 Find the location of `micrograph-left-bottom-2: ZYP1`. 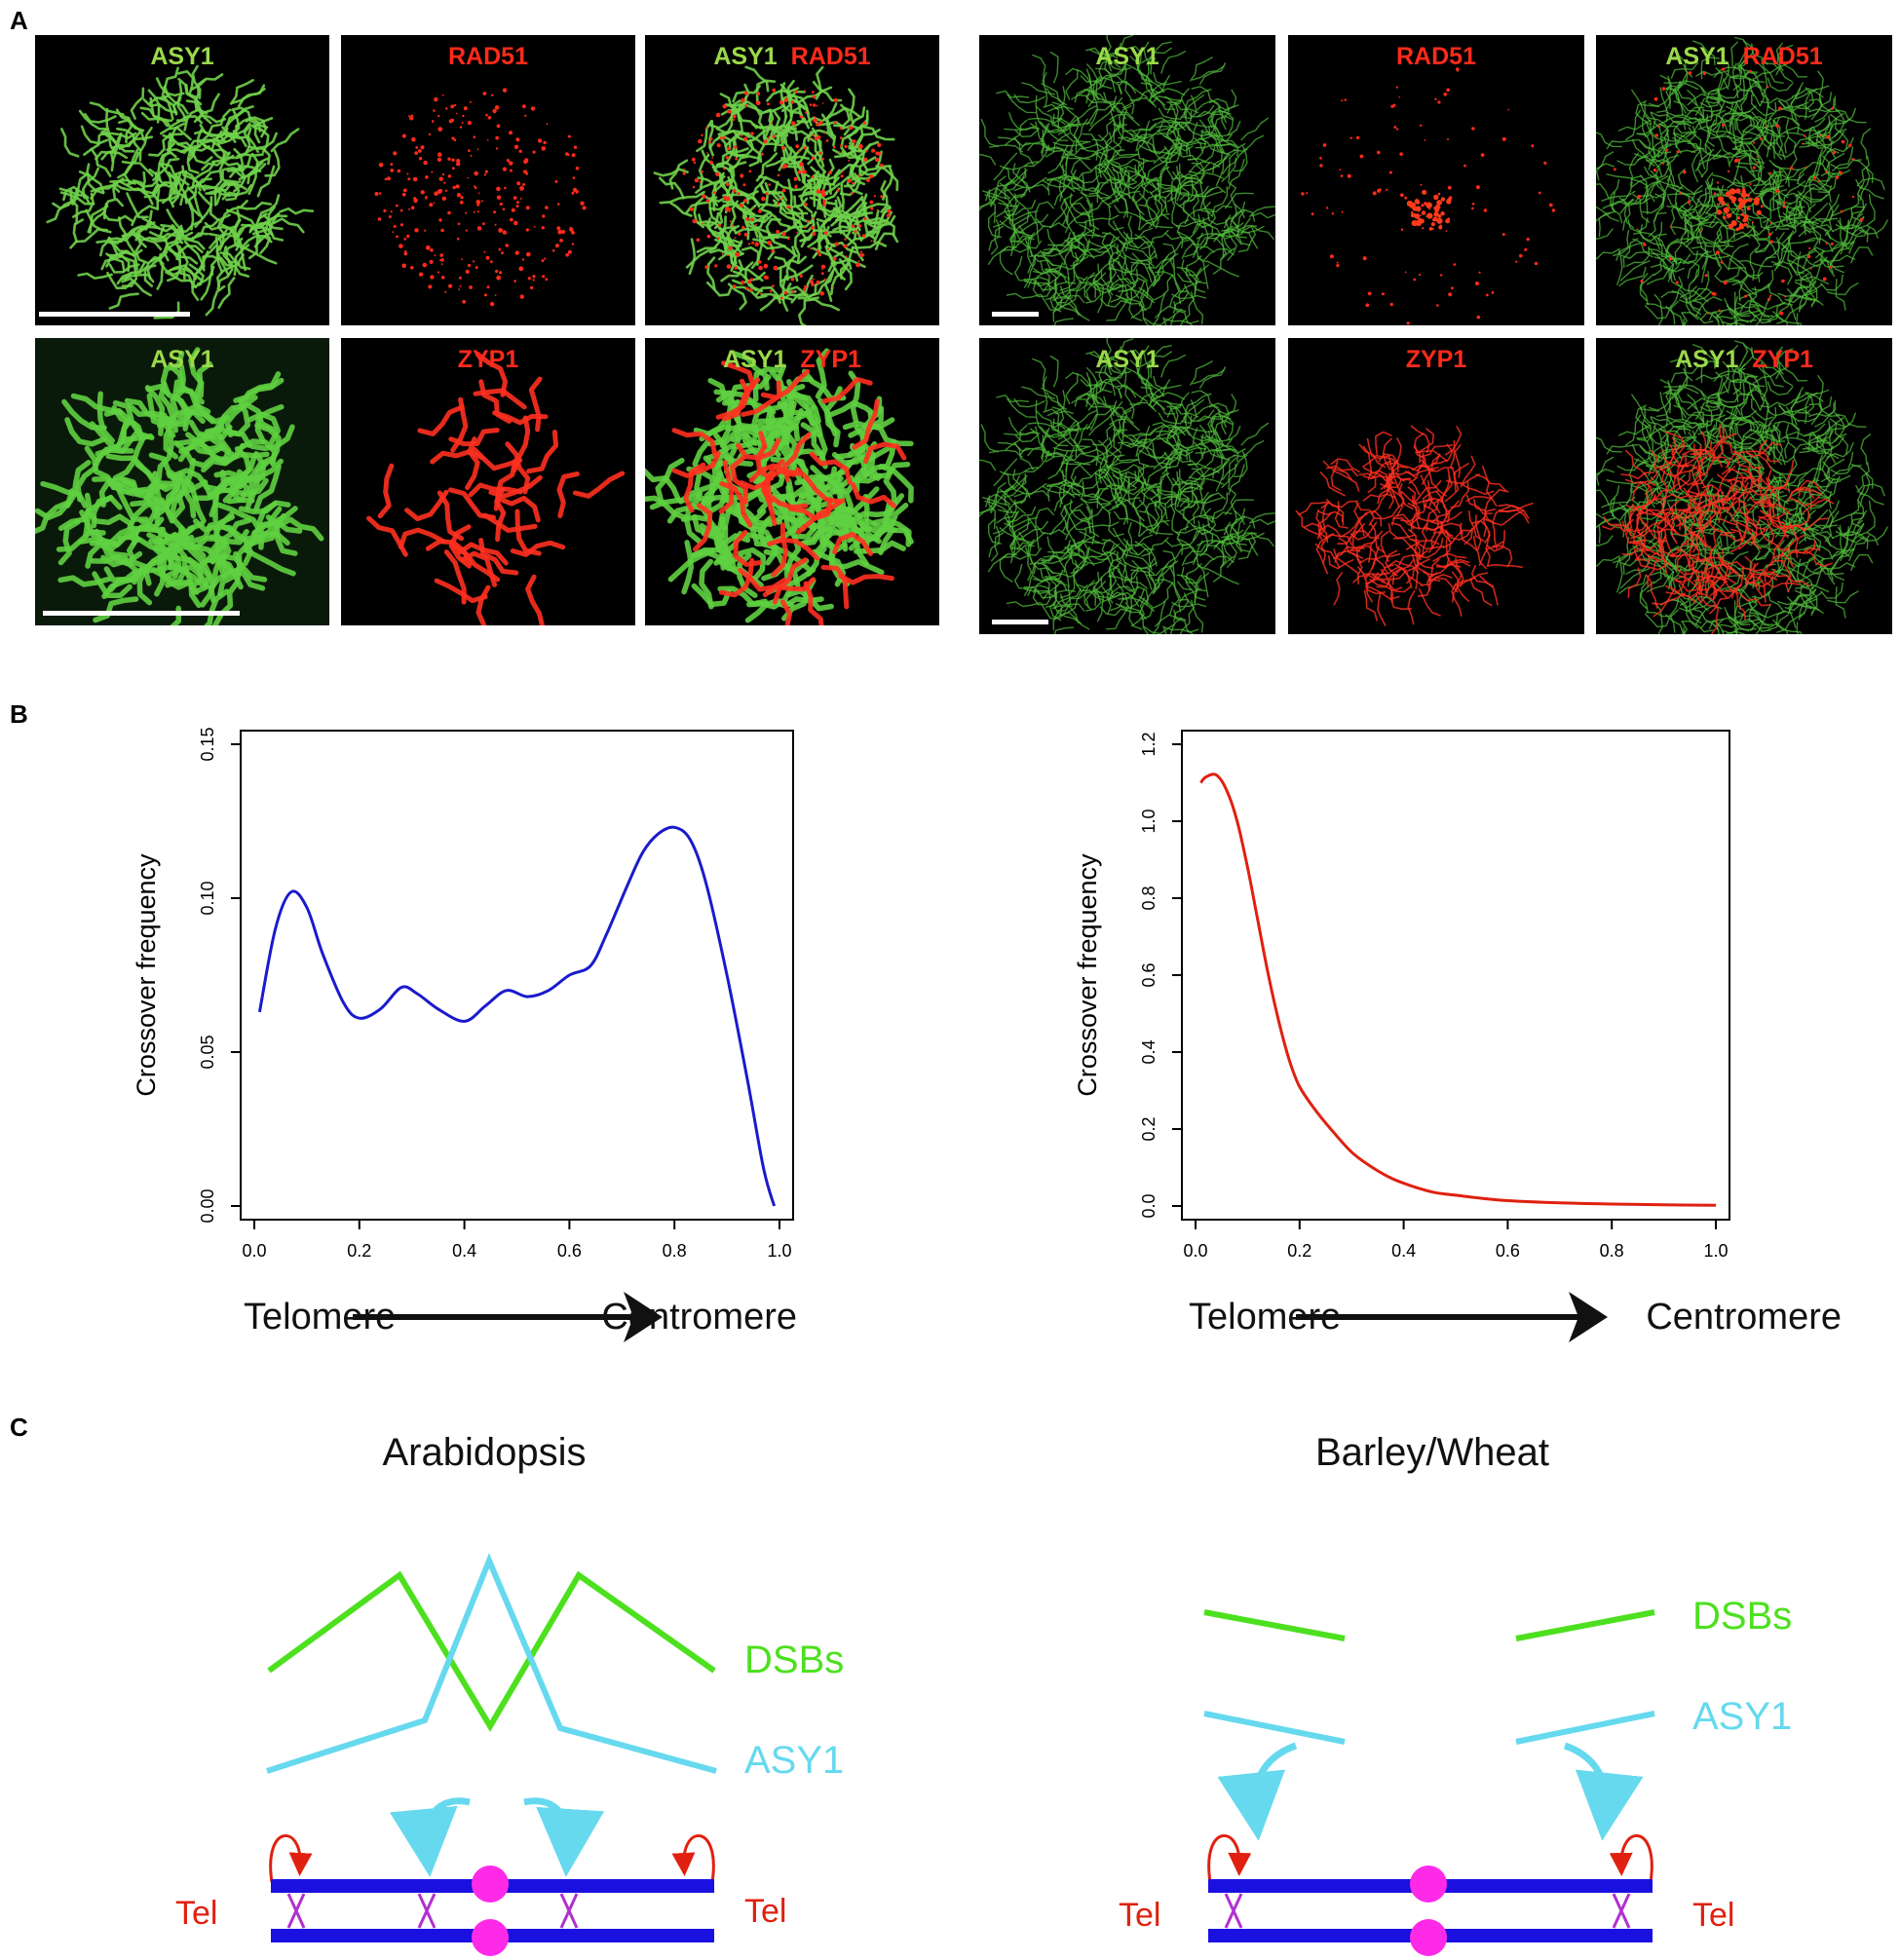

micrograph-left-bottom-2: ZYP1 is located at coordinates (488, 482).